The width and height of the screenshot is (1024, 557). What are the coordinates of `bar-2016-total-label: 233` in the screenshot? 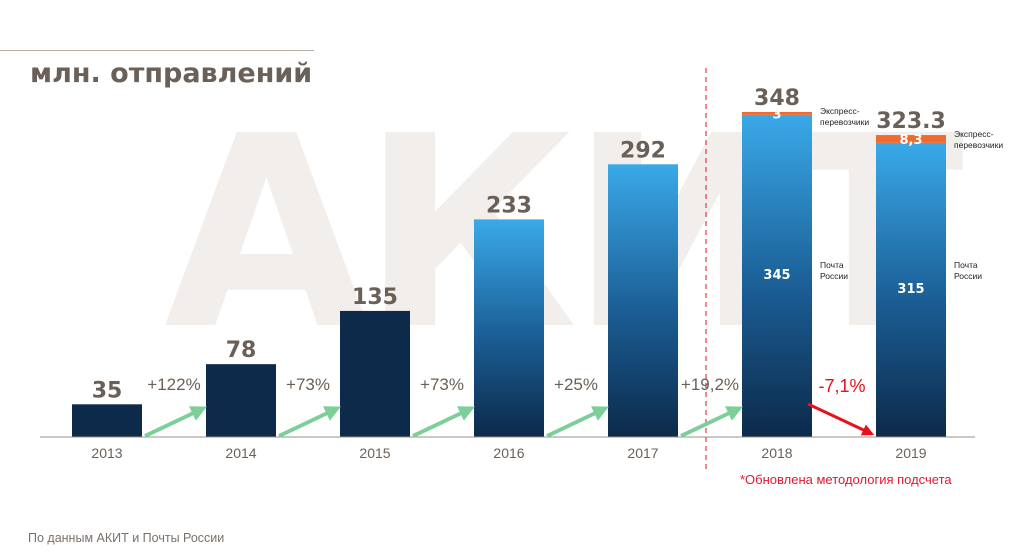 It's located at (509, 205).